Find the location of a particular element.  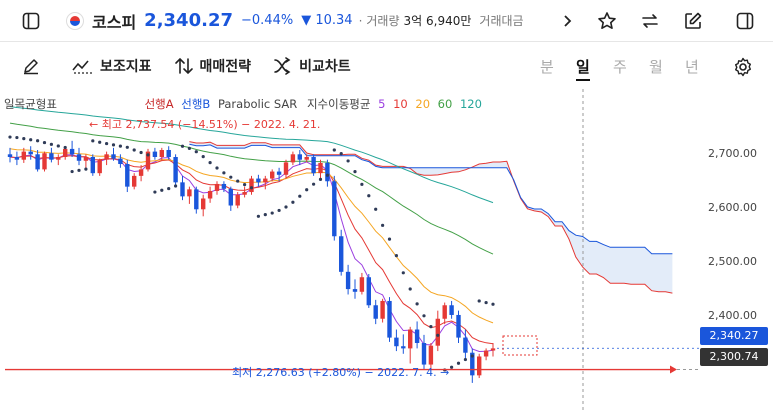

period-day: 일 is located at coordinates (583, 67).